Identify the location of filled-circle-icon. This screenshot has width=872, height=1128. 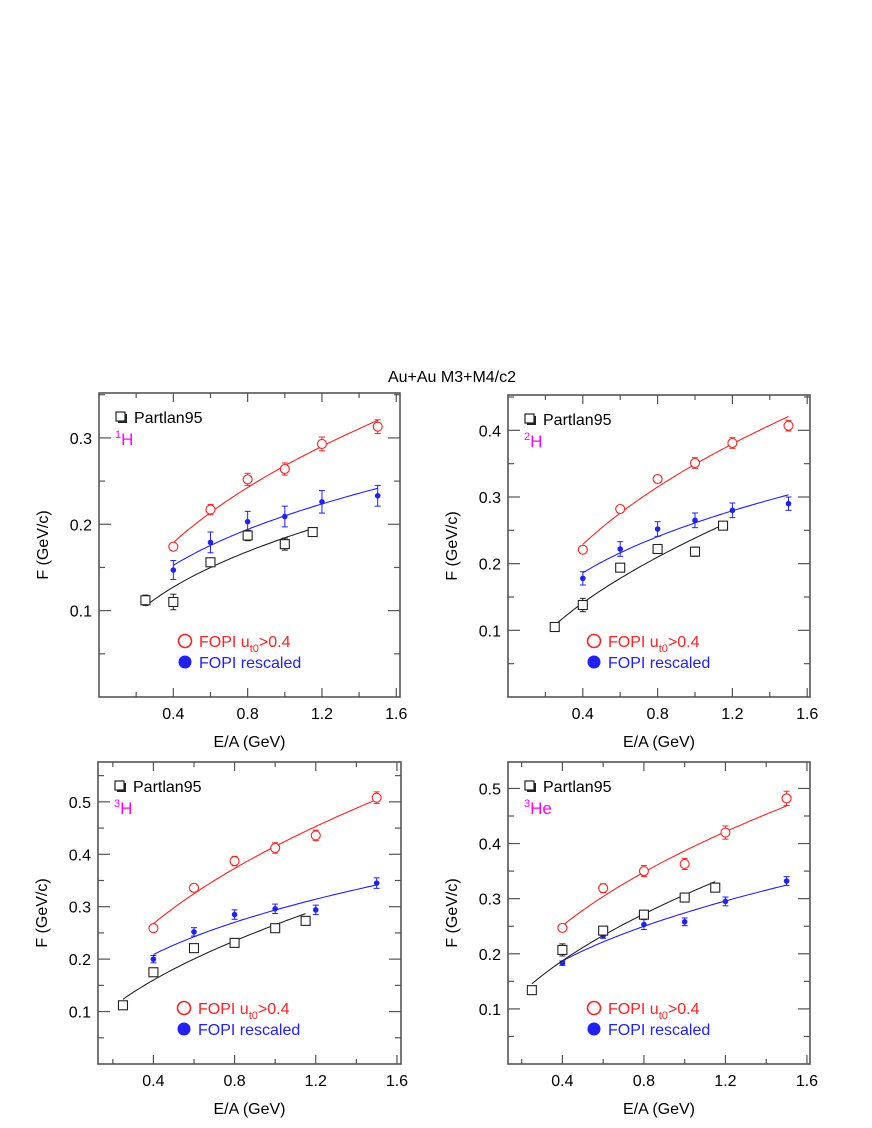
(185, 662).